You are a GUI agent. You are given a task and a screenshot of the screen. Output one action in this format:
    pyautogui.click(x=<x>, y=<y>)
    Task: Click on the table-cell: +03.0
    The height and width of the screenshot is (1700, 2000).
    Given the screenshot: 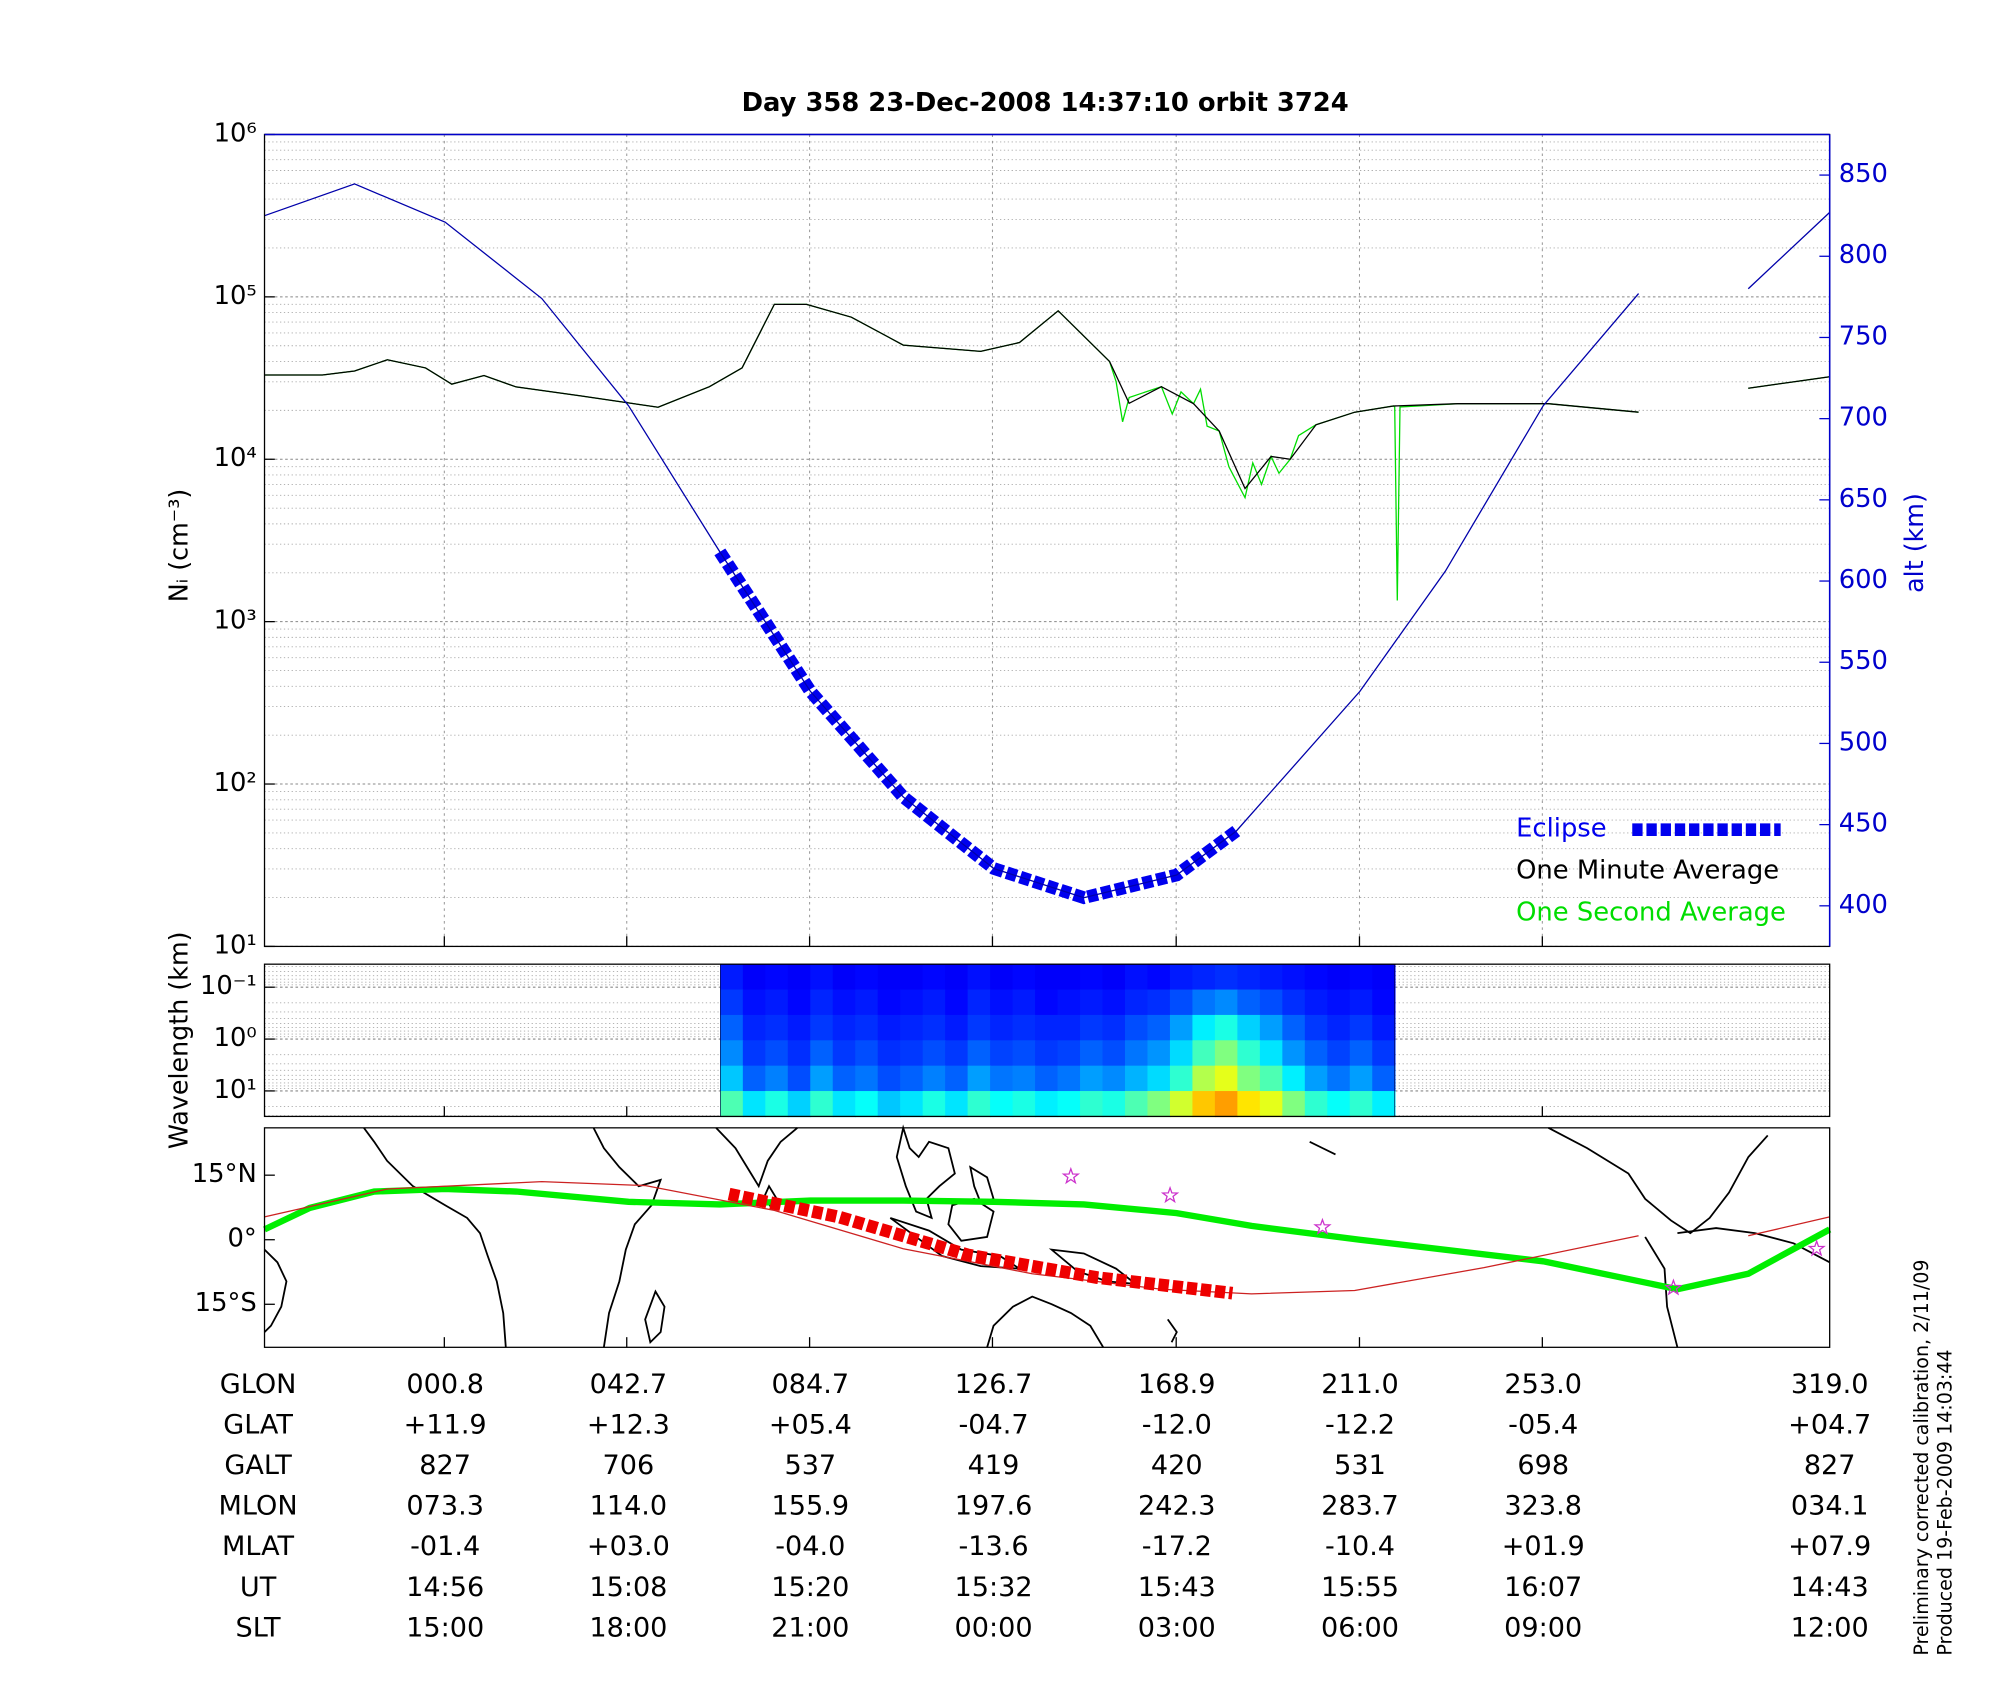 What is the action you would take?
    pyautogui.click(x=628, y=1546)
    